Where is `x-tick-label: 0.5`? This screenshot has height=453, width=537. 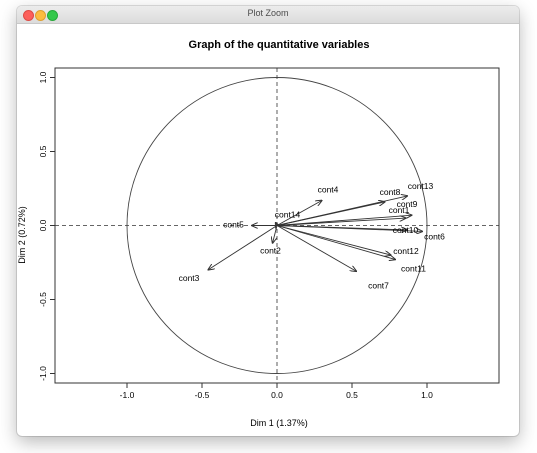 x-tick-label: 0.5 is located at coordinates (352, 395).